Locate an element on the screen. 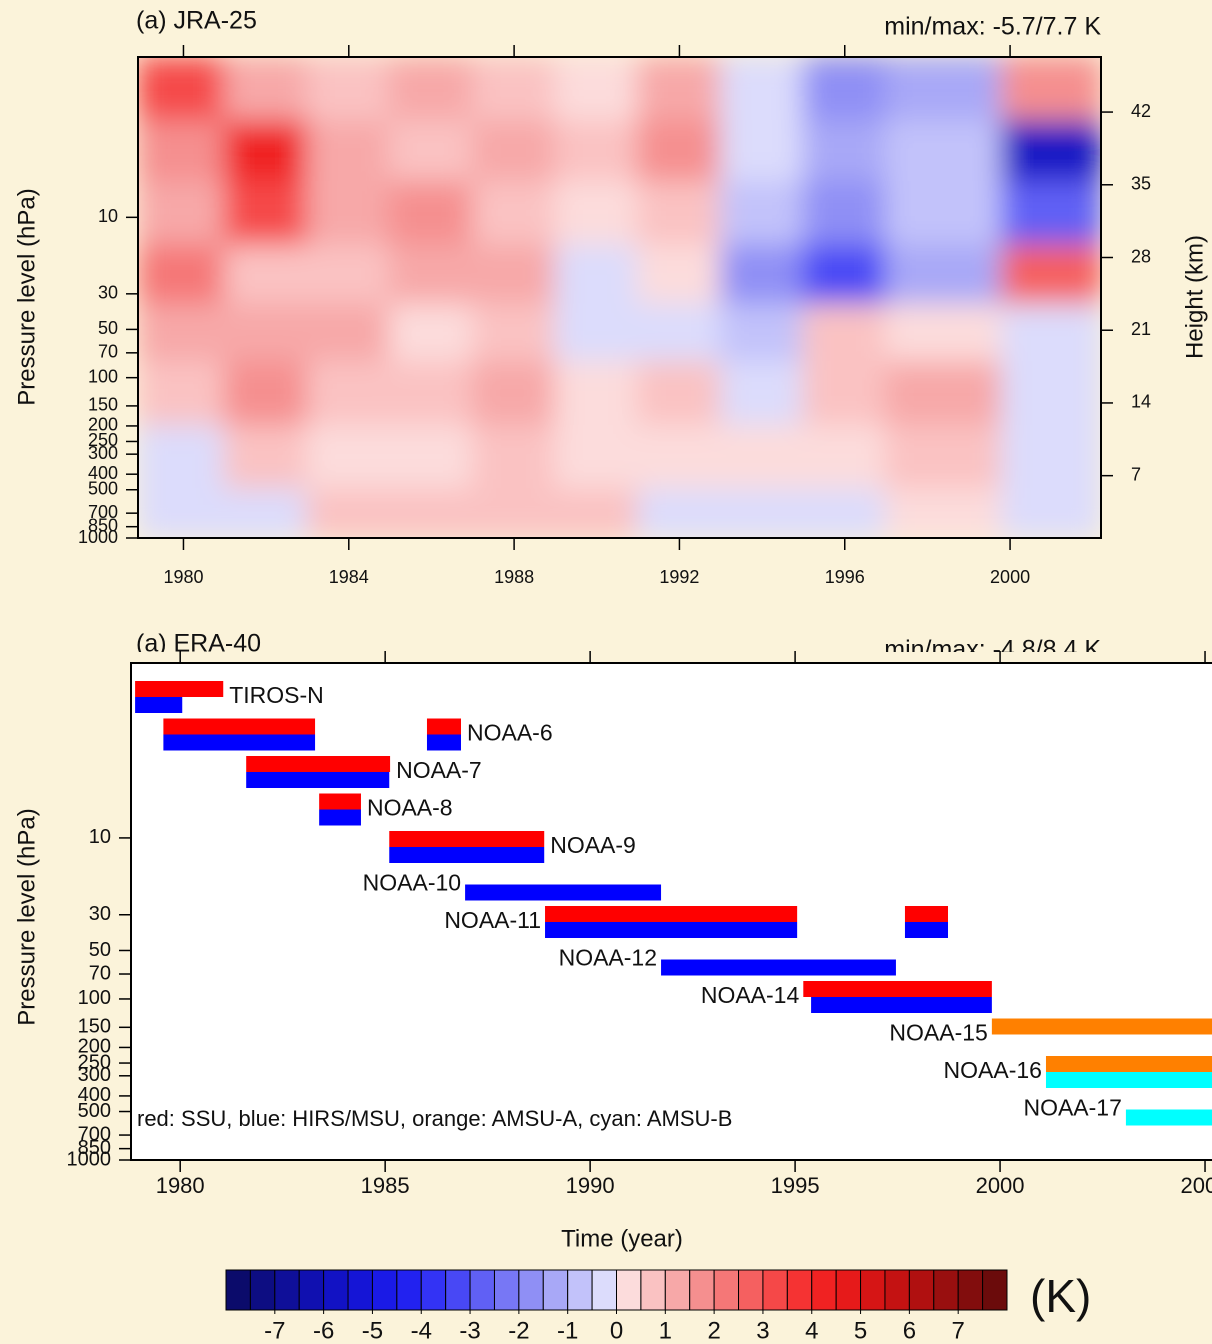 The width and height of the screenshot is (1212, 1344). satellite-label: NOAA-7 is located at coordinates (439, 770).